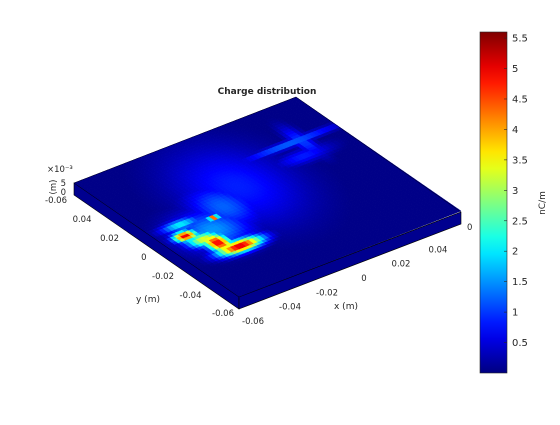 The image size is (560, 425). What do you see at coordinates (148, 300) in the screenshot?
I see `y-axis-label: y (m)` at bounding box center [148, 300].